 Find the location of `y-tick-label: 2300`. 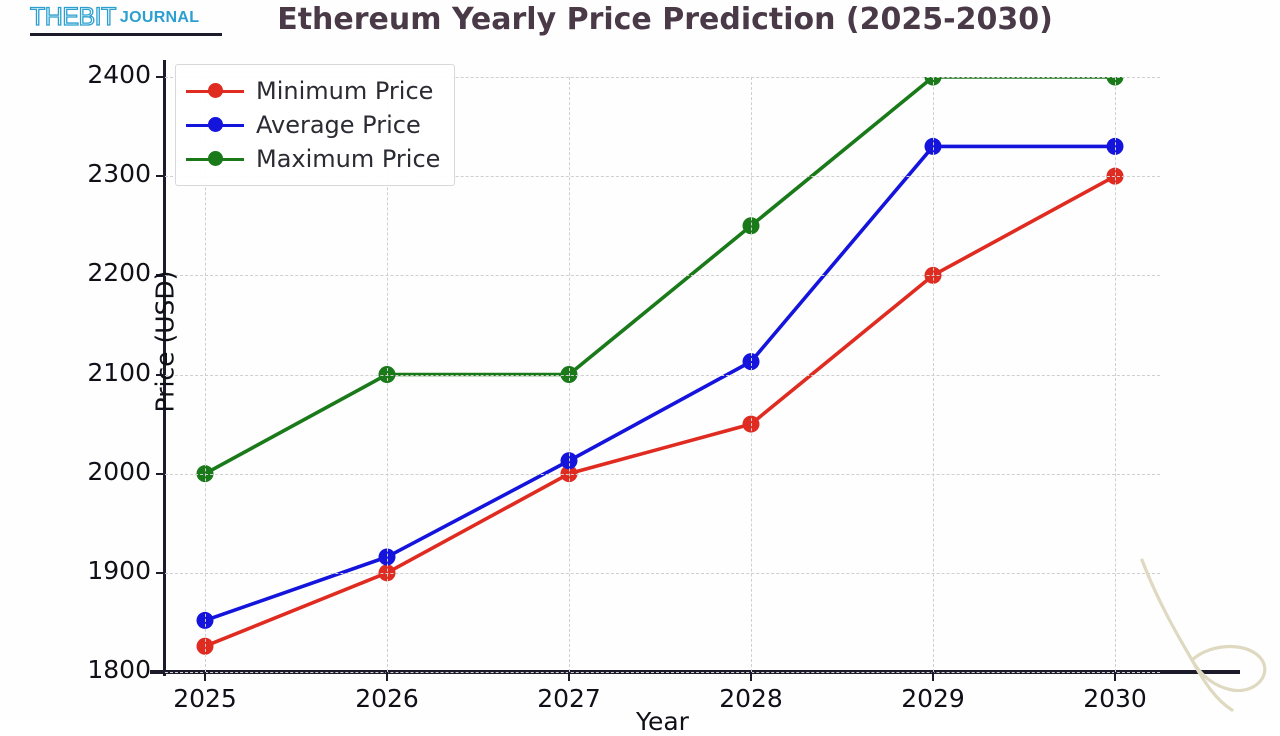

y-tick-label: 2300 is located at coordinates (119, 174).